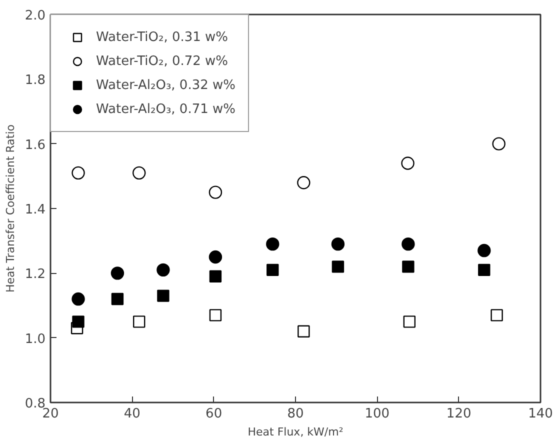 This screenshot has height=441, width=554. I want to click on y-tick-label: 1.6, so click(35, 145).